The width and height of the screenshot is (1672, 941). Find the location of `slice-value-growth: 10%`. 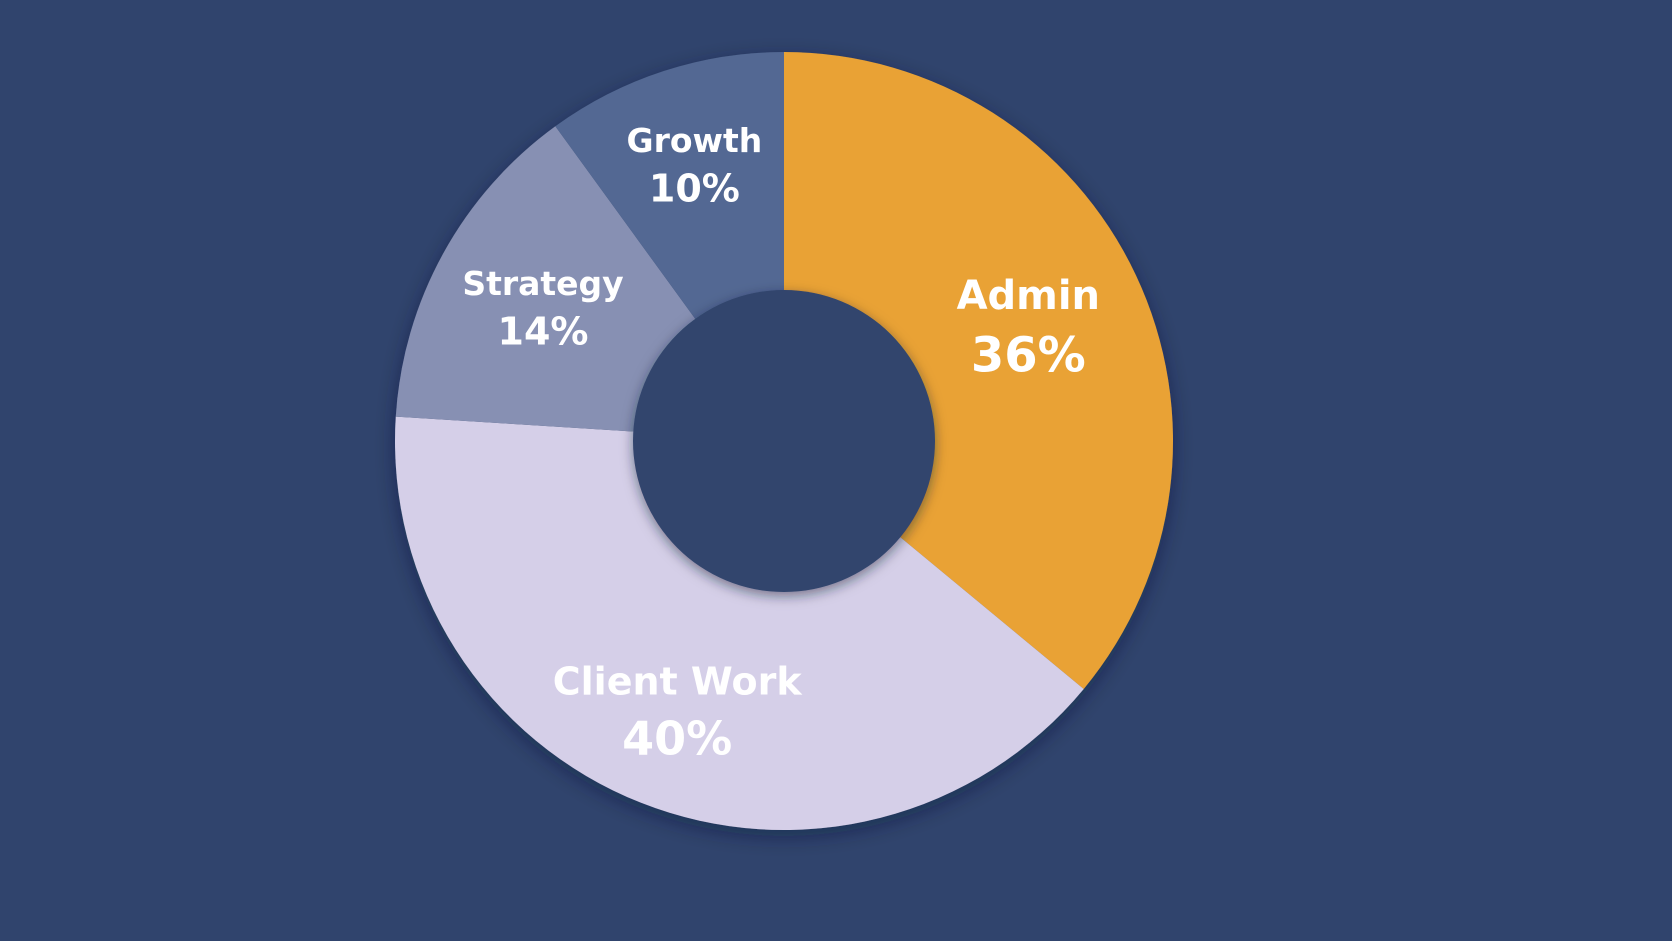

slice-value-growth: 10% is located at coordinates (694, 188).